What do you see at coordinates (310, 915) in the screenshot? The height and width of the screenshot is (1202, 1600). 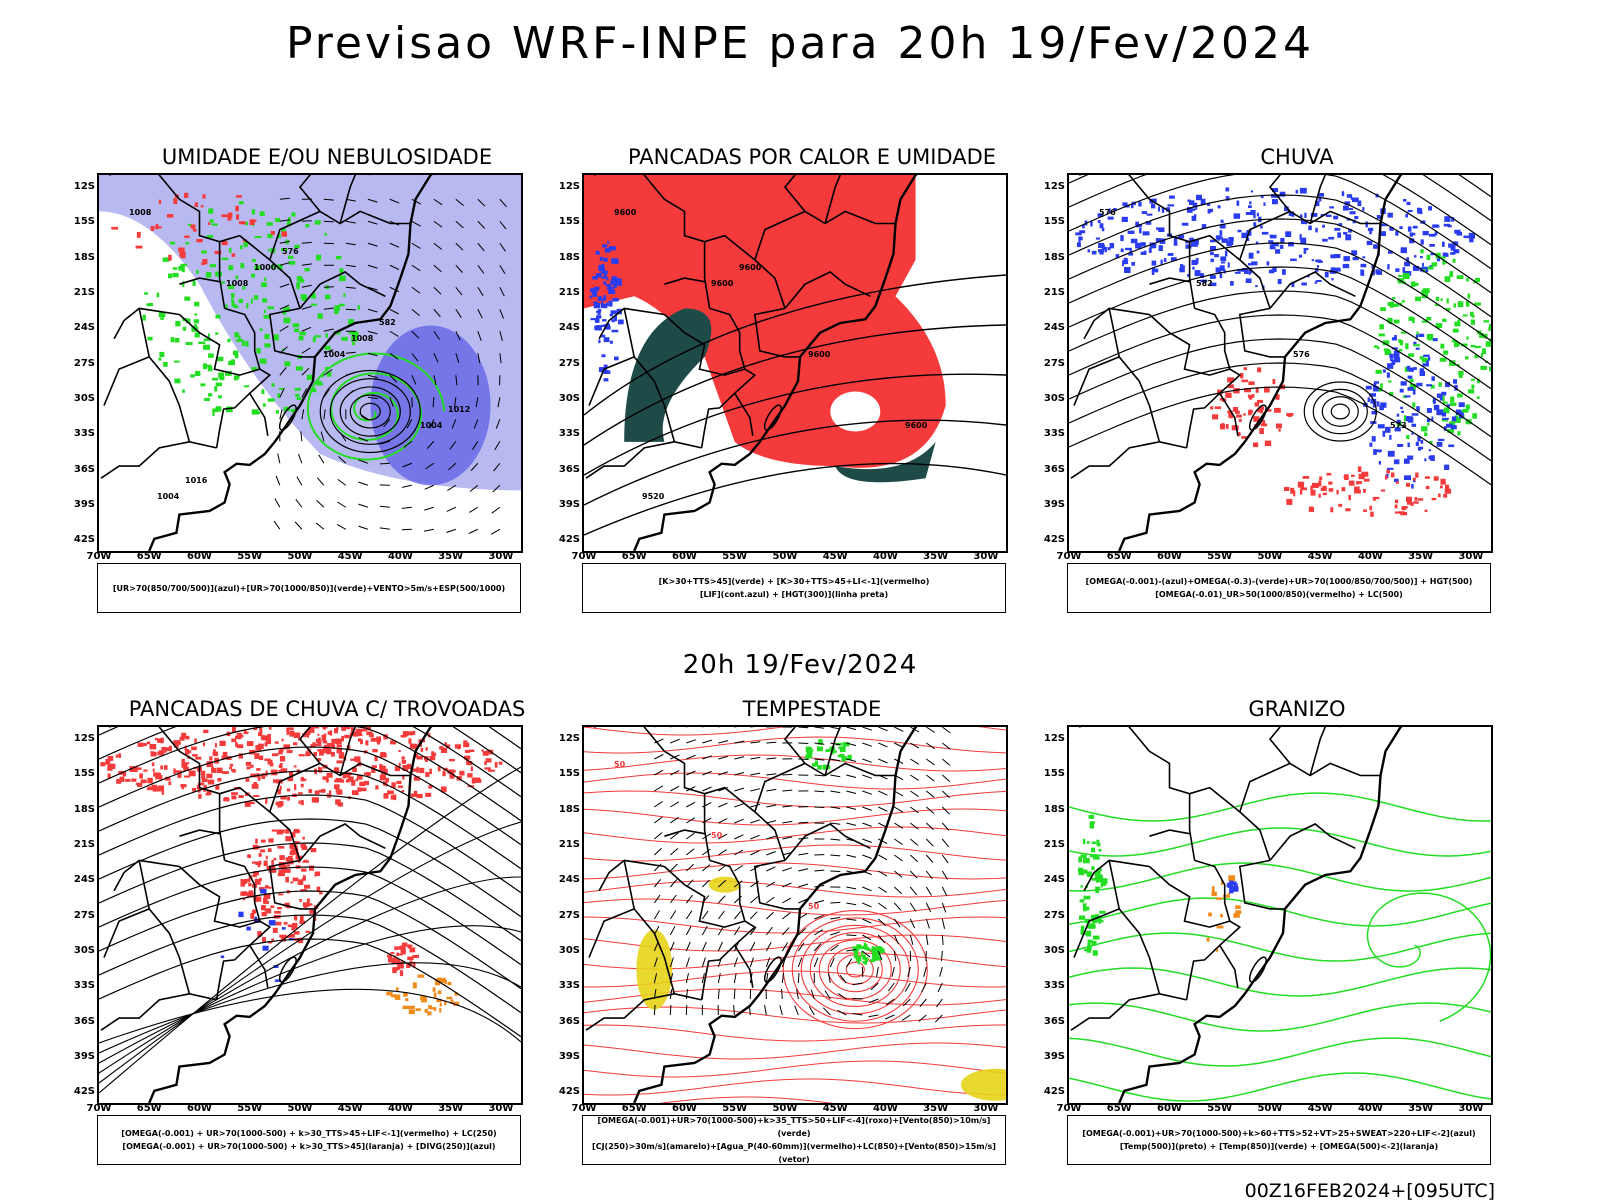 I see `map-pancadas-trovoadas` at bounding box center [310, 915].